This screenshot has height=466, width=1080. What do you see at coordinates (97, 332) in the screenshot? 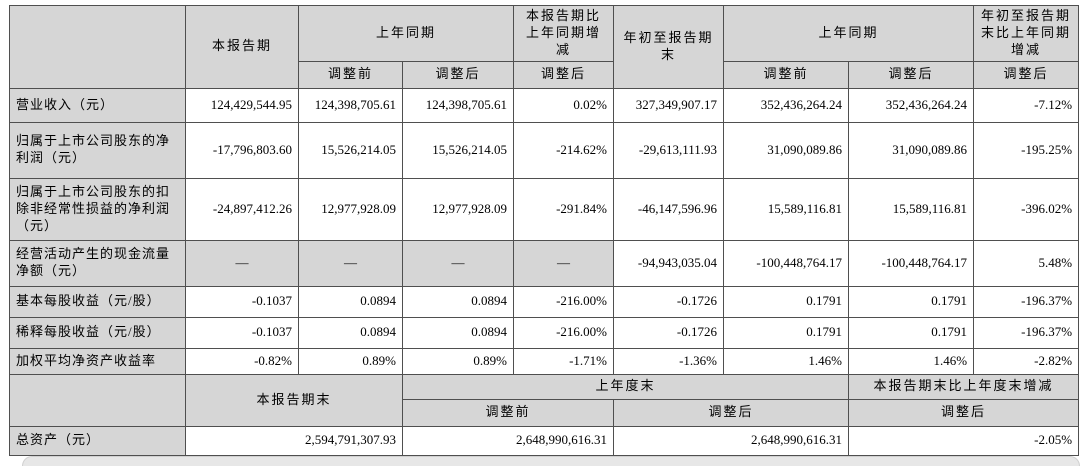
I see `row-label: 稀释每股收益（元/股）` at bounding box center [97, 332].